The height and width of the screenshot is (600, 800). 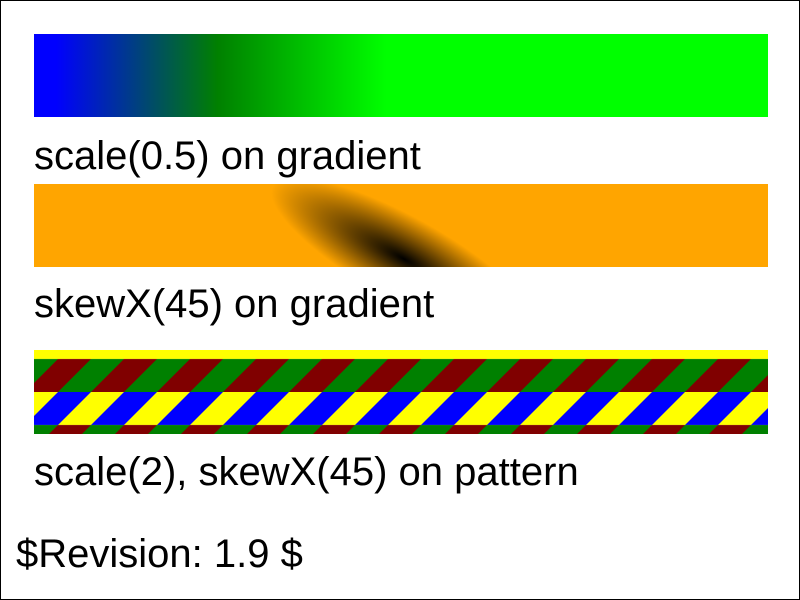 I want to click on pattern-label: scale(2), skewX(45) on pattern, so click(x=306, y=472).